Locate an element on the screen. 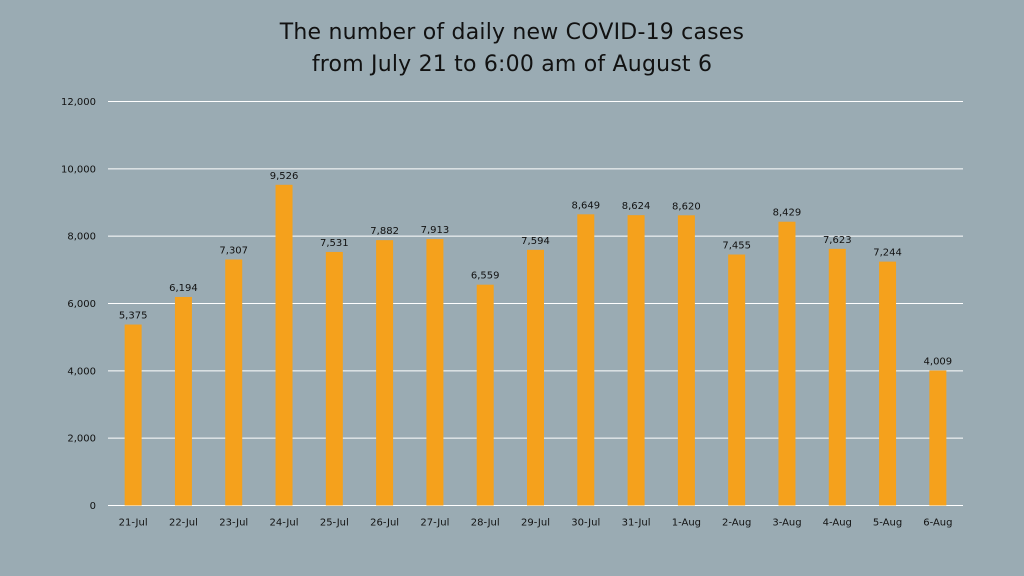 This screenshot has height=576, width=1024. y-tick-label: 2,000 is located at coordinates (81, 439).